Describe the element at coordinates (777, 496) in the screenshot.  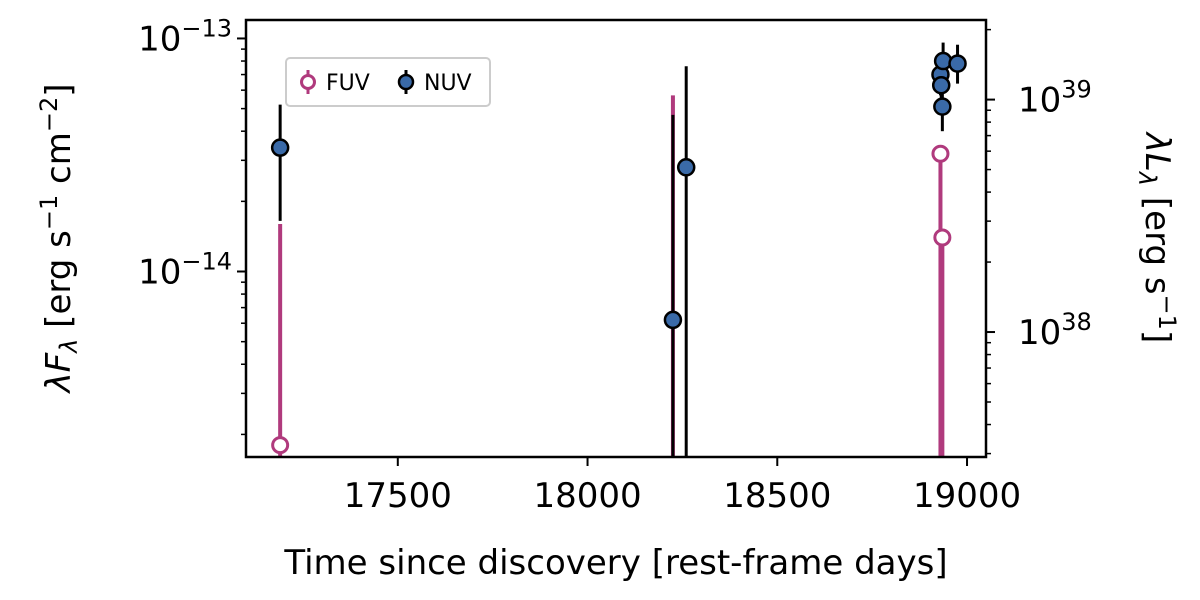
I see `x-tick-label: 18500` at that location.